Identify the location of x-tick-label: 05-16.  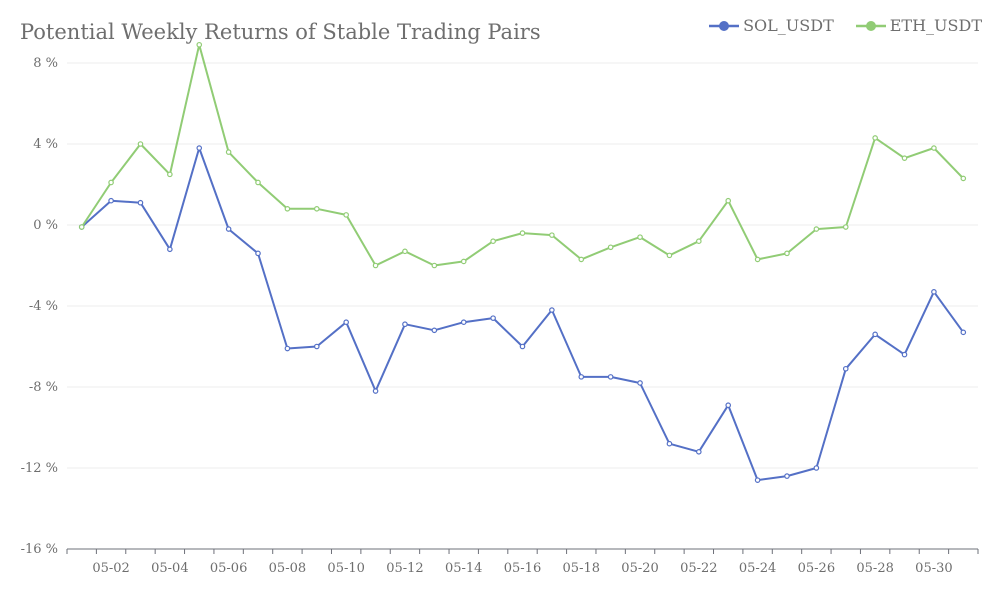
(522, 568).